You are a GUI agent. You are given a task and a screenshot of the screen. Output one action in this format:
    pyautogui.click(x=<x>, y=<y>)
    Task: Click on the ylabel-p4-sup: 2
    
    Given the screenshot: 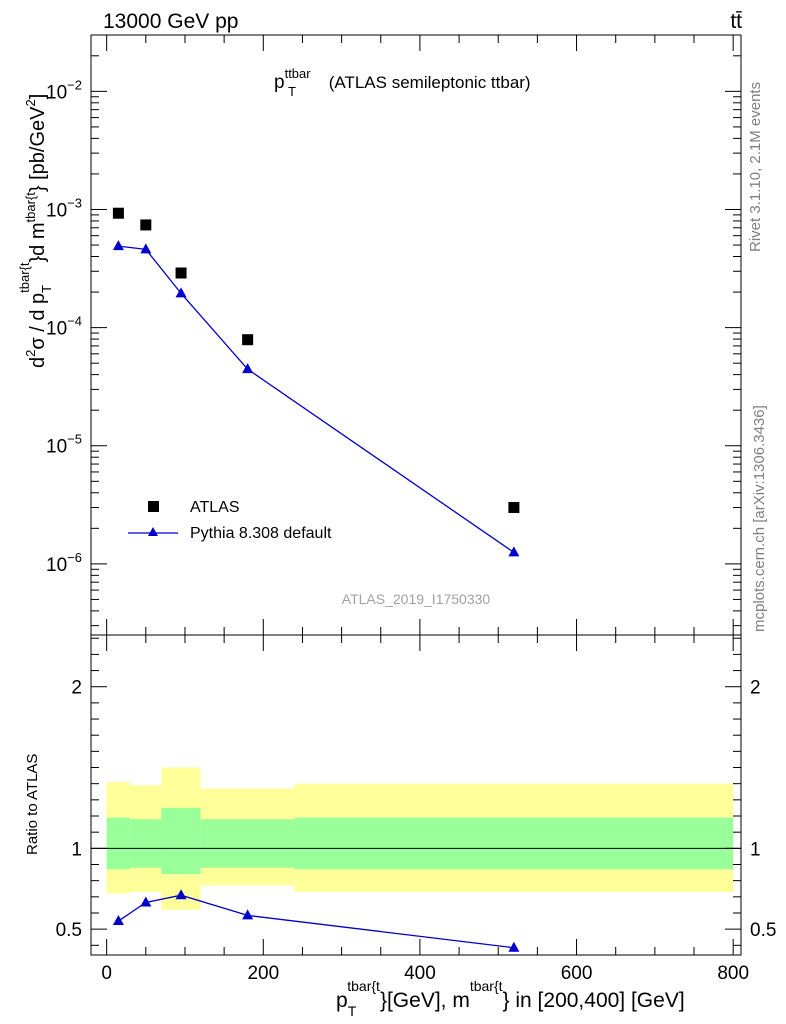 What is the action you would take?
    pyautogui.click(x=30, y=102)
    